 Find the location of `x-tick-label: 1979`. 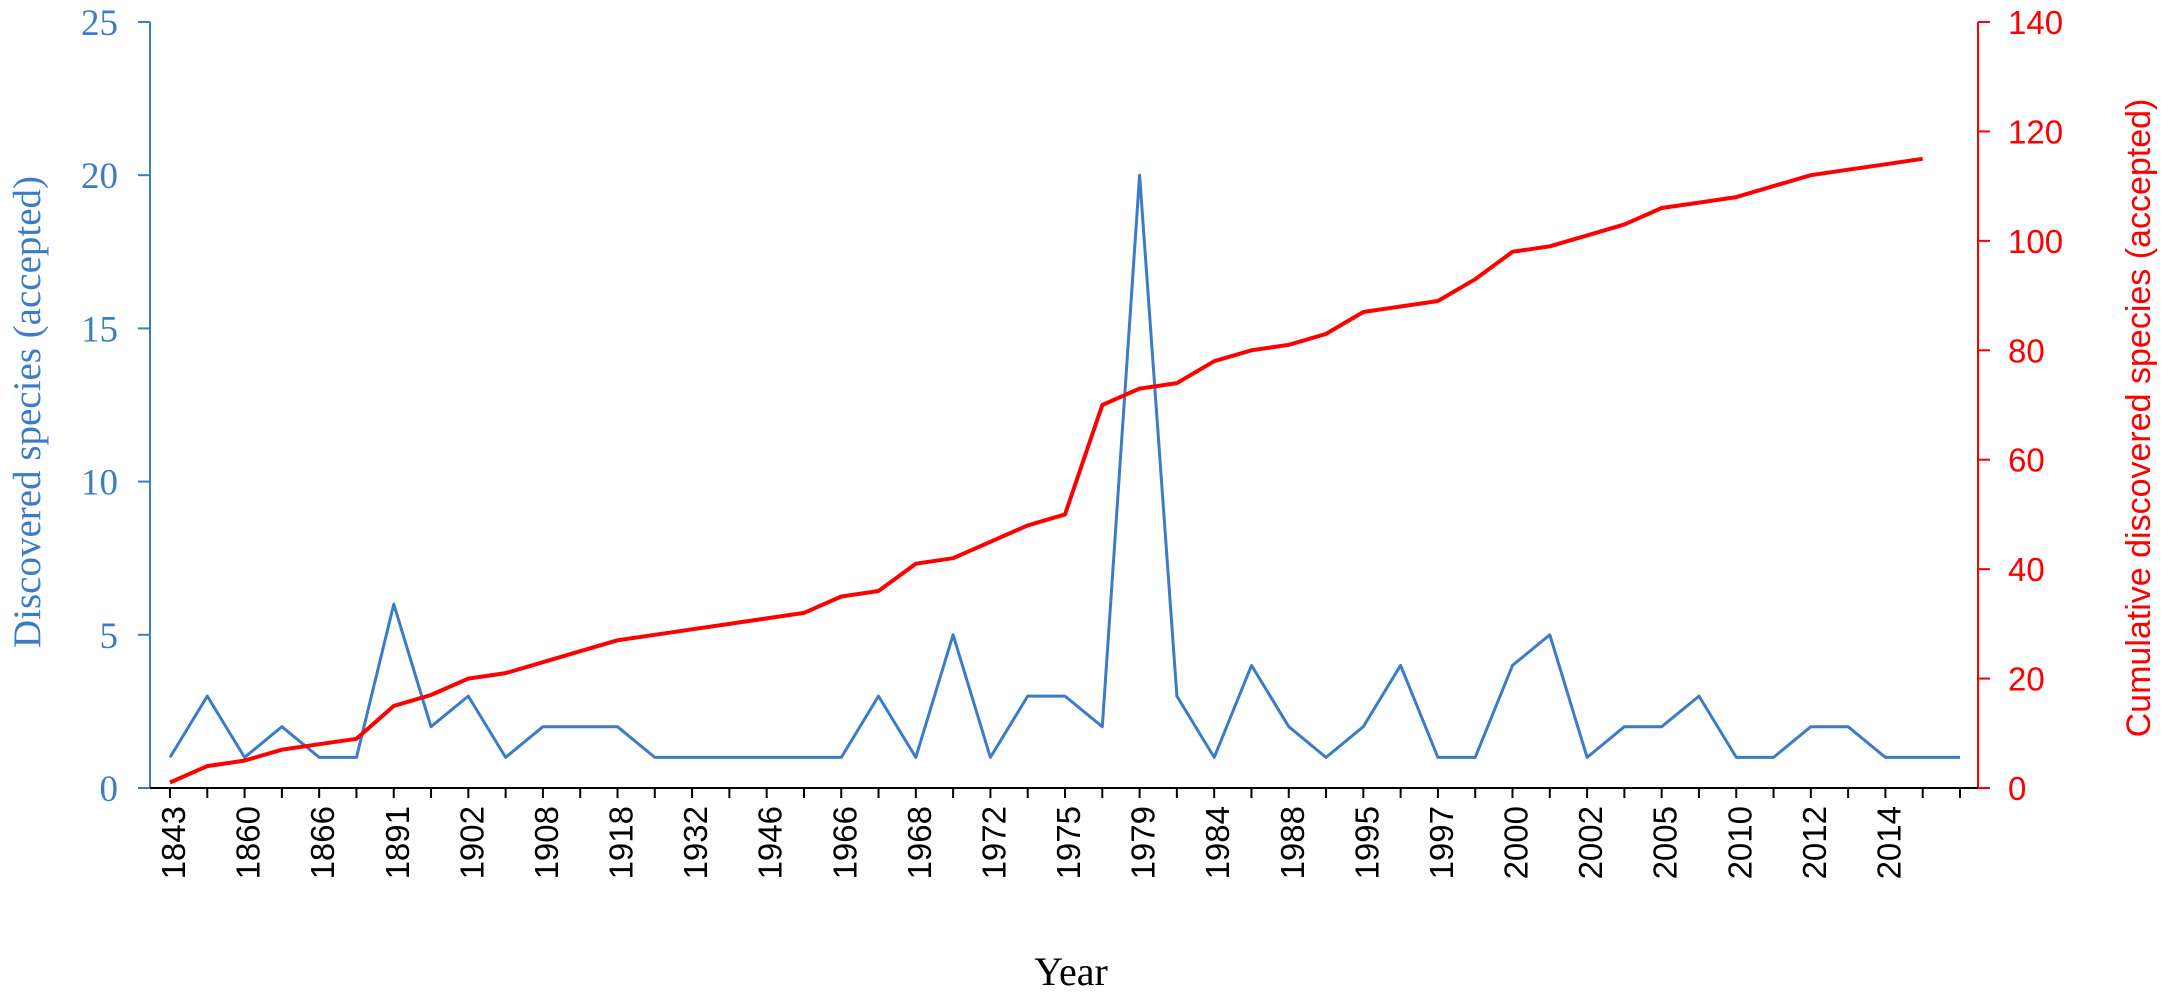

x-tick-label: 1979 is located at coordinates (1143, 842).